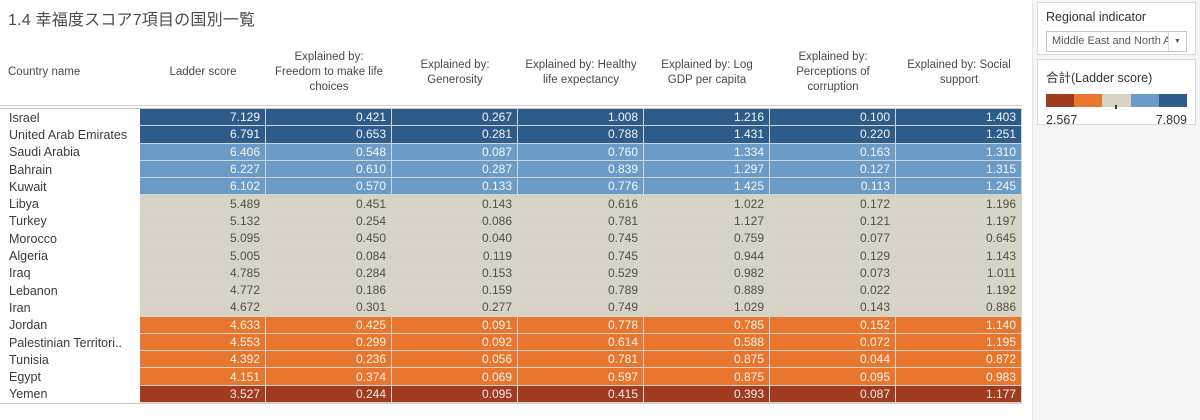  What do you see at coordinates (833, 290) in the screenshot?
I see `value-cell: 0.022` at bounding box center [833, 290].